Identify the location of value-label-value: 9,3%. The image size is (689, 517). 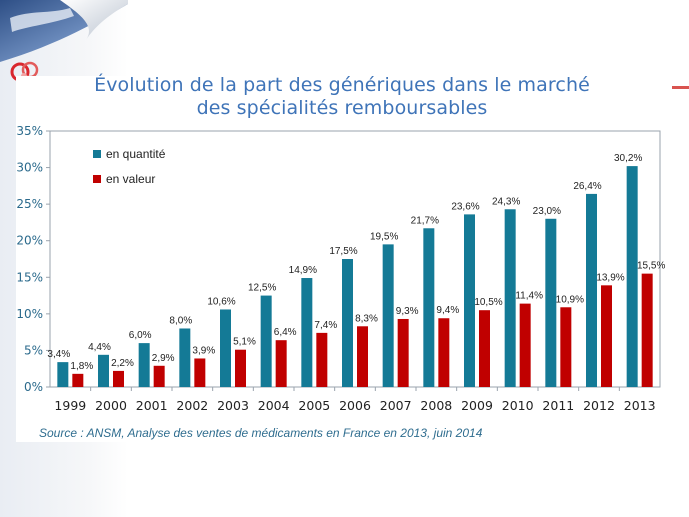
(407, 311).